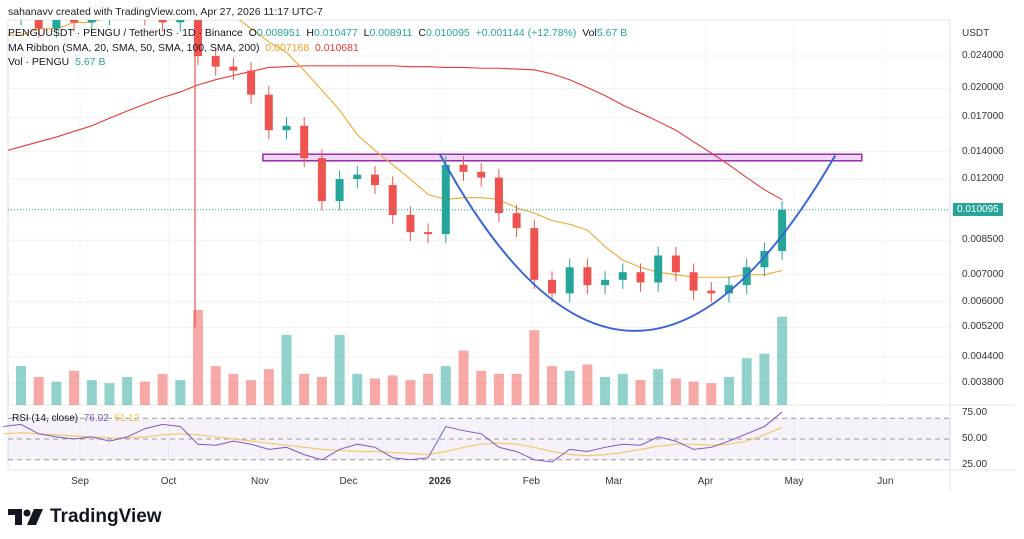 This screenshot has height=539, width=1024. I want to click on vol-legend-value: 5.67 B, so click(90, 62).